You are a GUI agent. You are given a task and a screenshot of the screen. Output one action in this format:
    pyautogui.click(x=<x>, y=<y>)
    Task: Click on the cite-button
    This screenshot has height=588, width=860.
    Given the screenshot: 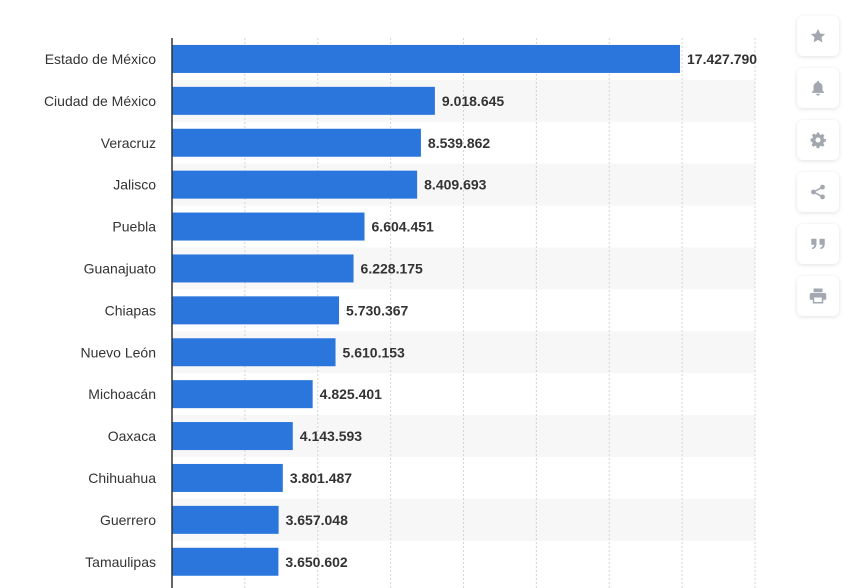 What is the action you would take?
    pyautogui.click(x=818, y=244)
    